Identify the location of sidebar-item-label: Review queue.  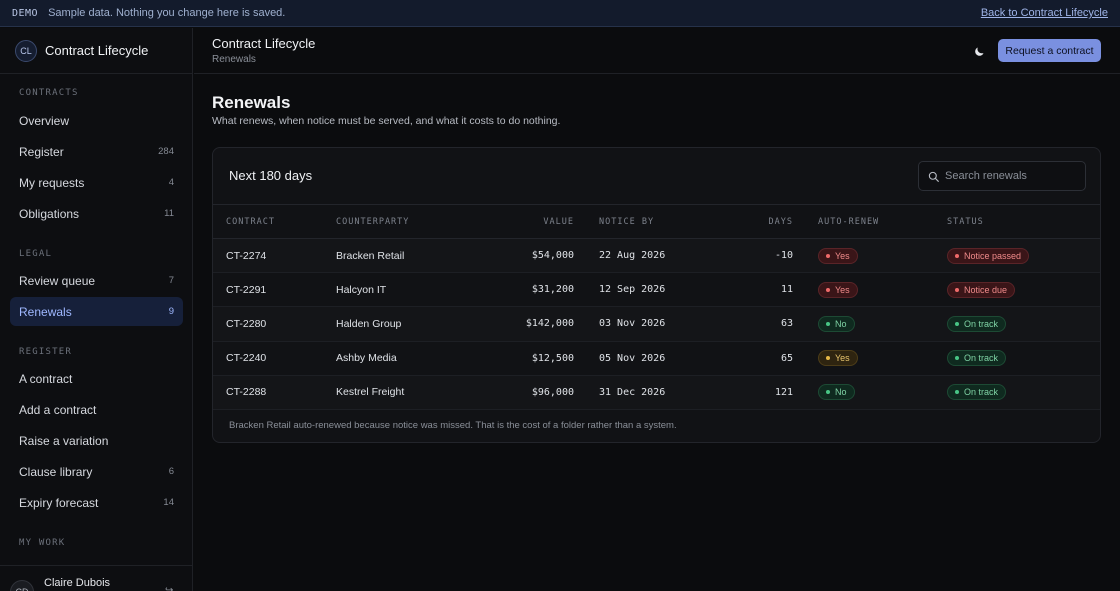
(57, 280).